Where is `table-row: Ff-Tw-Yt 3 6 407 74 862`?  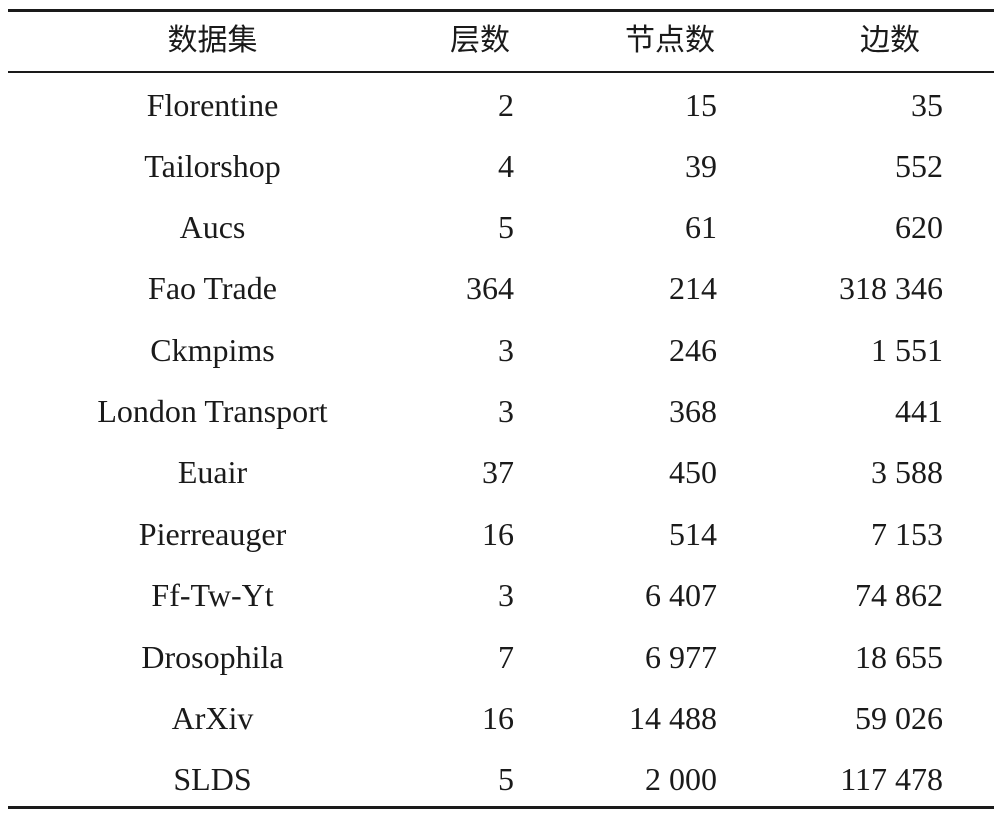
table-row: Ff-Tw-Yt 3 6 407 74 862 is located at coordinates (500, 595).